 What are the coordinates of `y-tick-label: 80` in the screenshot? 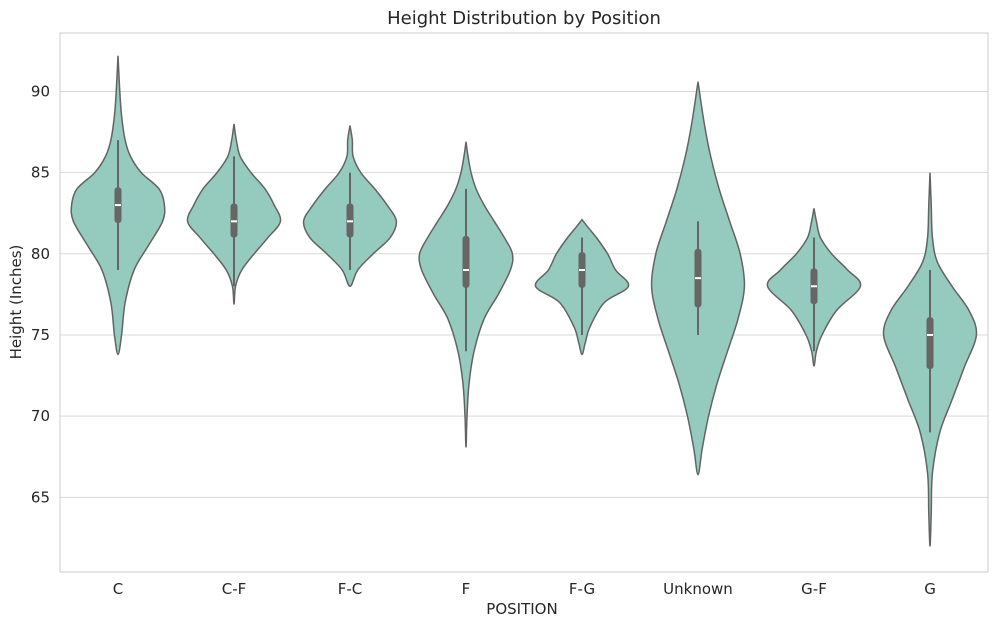 It's located at (40, 254).